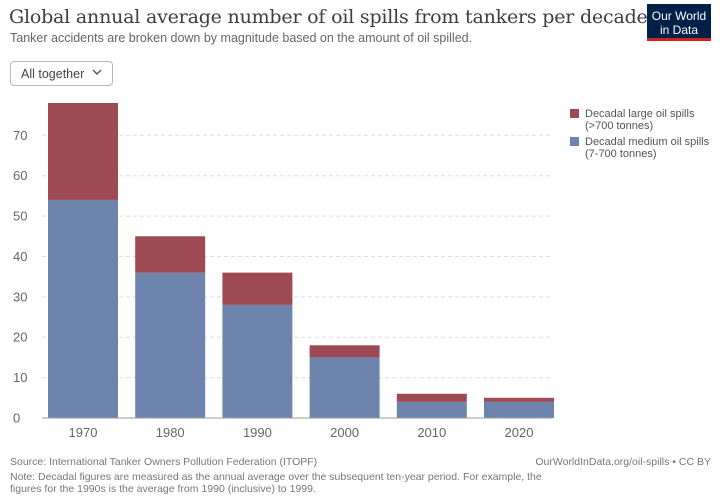 Image resolution: width=725 pixels, height=497 pixels. Describe the element at coordinates (679, 16) in the screenshot. I see `logo-line-1: Our World` at that location.